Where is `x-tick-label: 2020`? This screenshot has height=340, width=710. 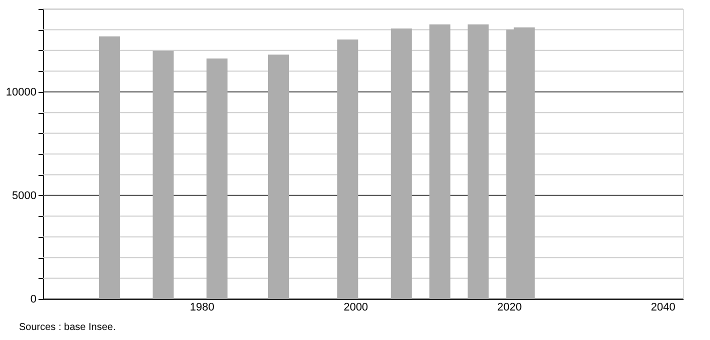 x-tick-label: 2020 is located at coordinates (509, 308).